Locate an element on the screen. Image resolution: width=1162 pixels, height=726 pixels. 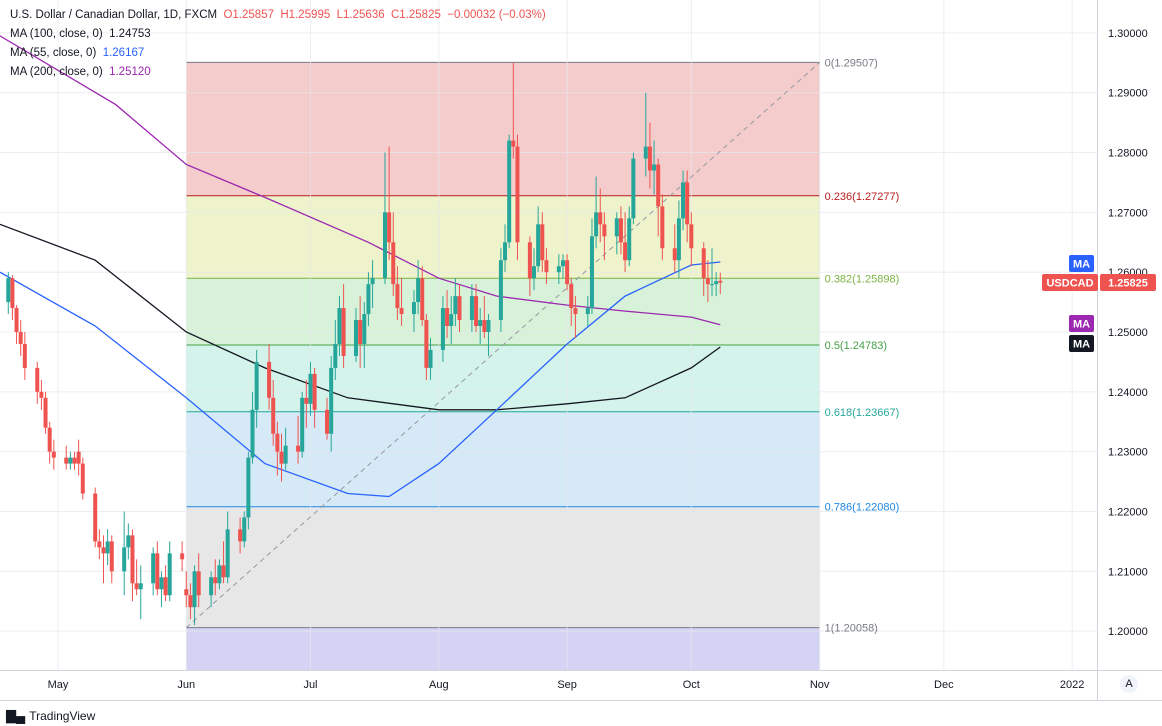
legend-ma200-row: MA (200, close, 0) 1.25120 is located at coordinates (278, 72).